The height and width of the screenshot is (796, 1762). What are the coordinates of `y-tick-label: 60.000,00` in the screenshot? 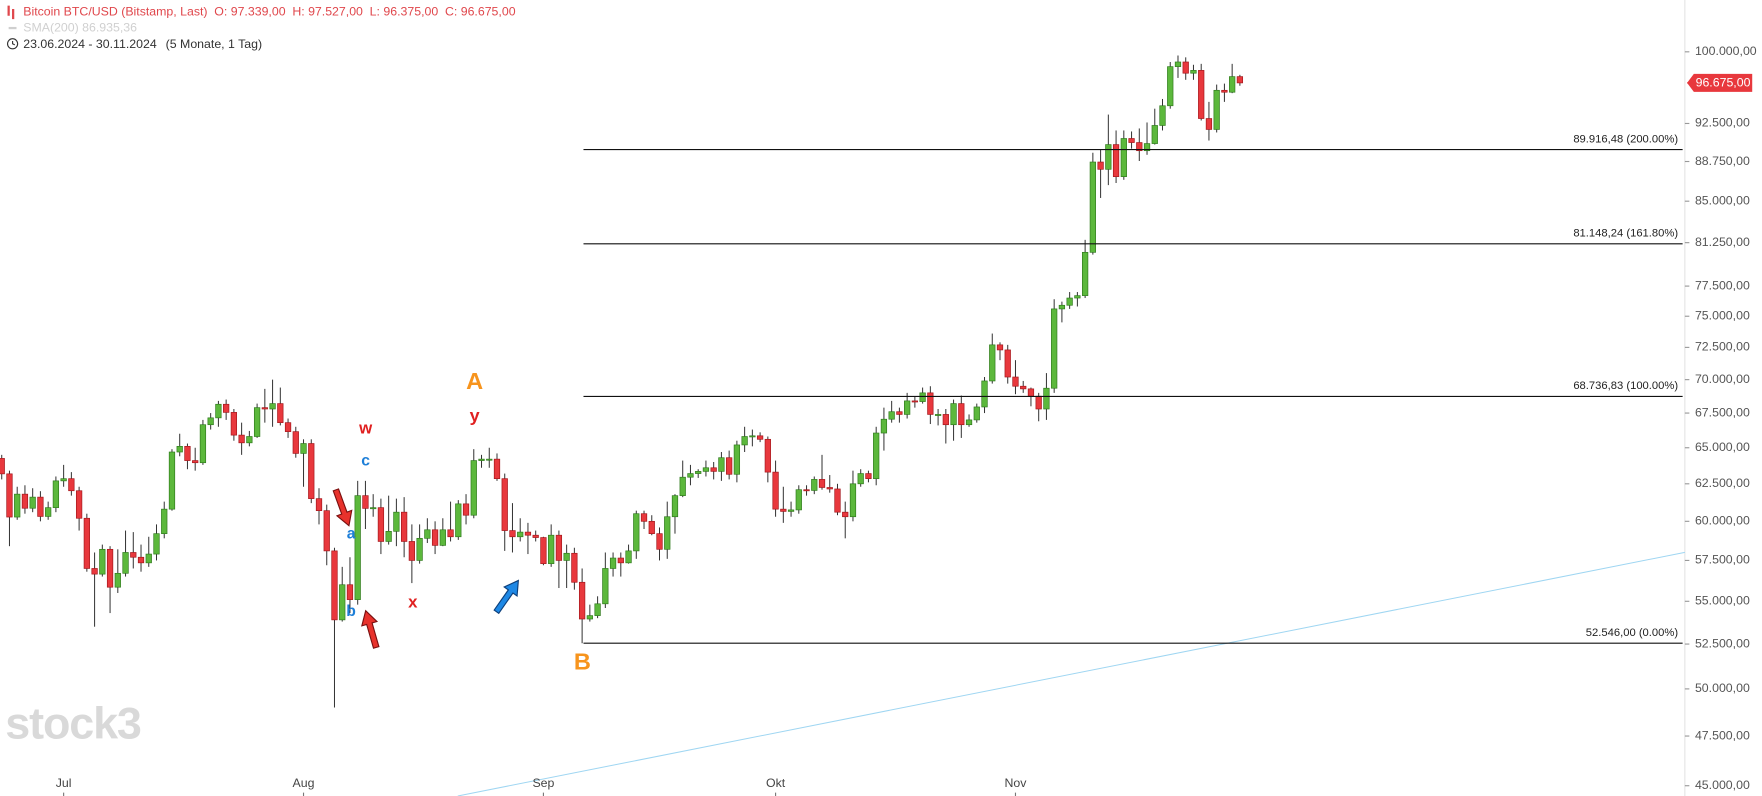 It's located at (1722, 521).